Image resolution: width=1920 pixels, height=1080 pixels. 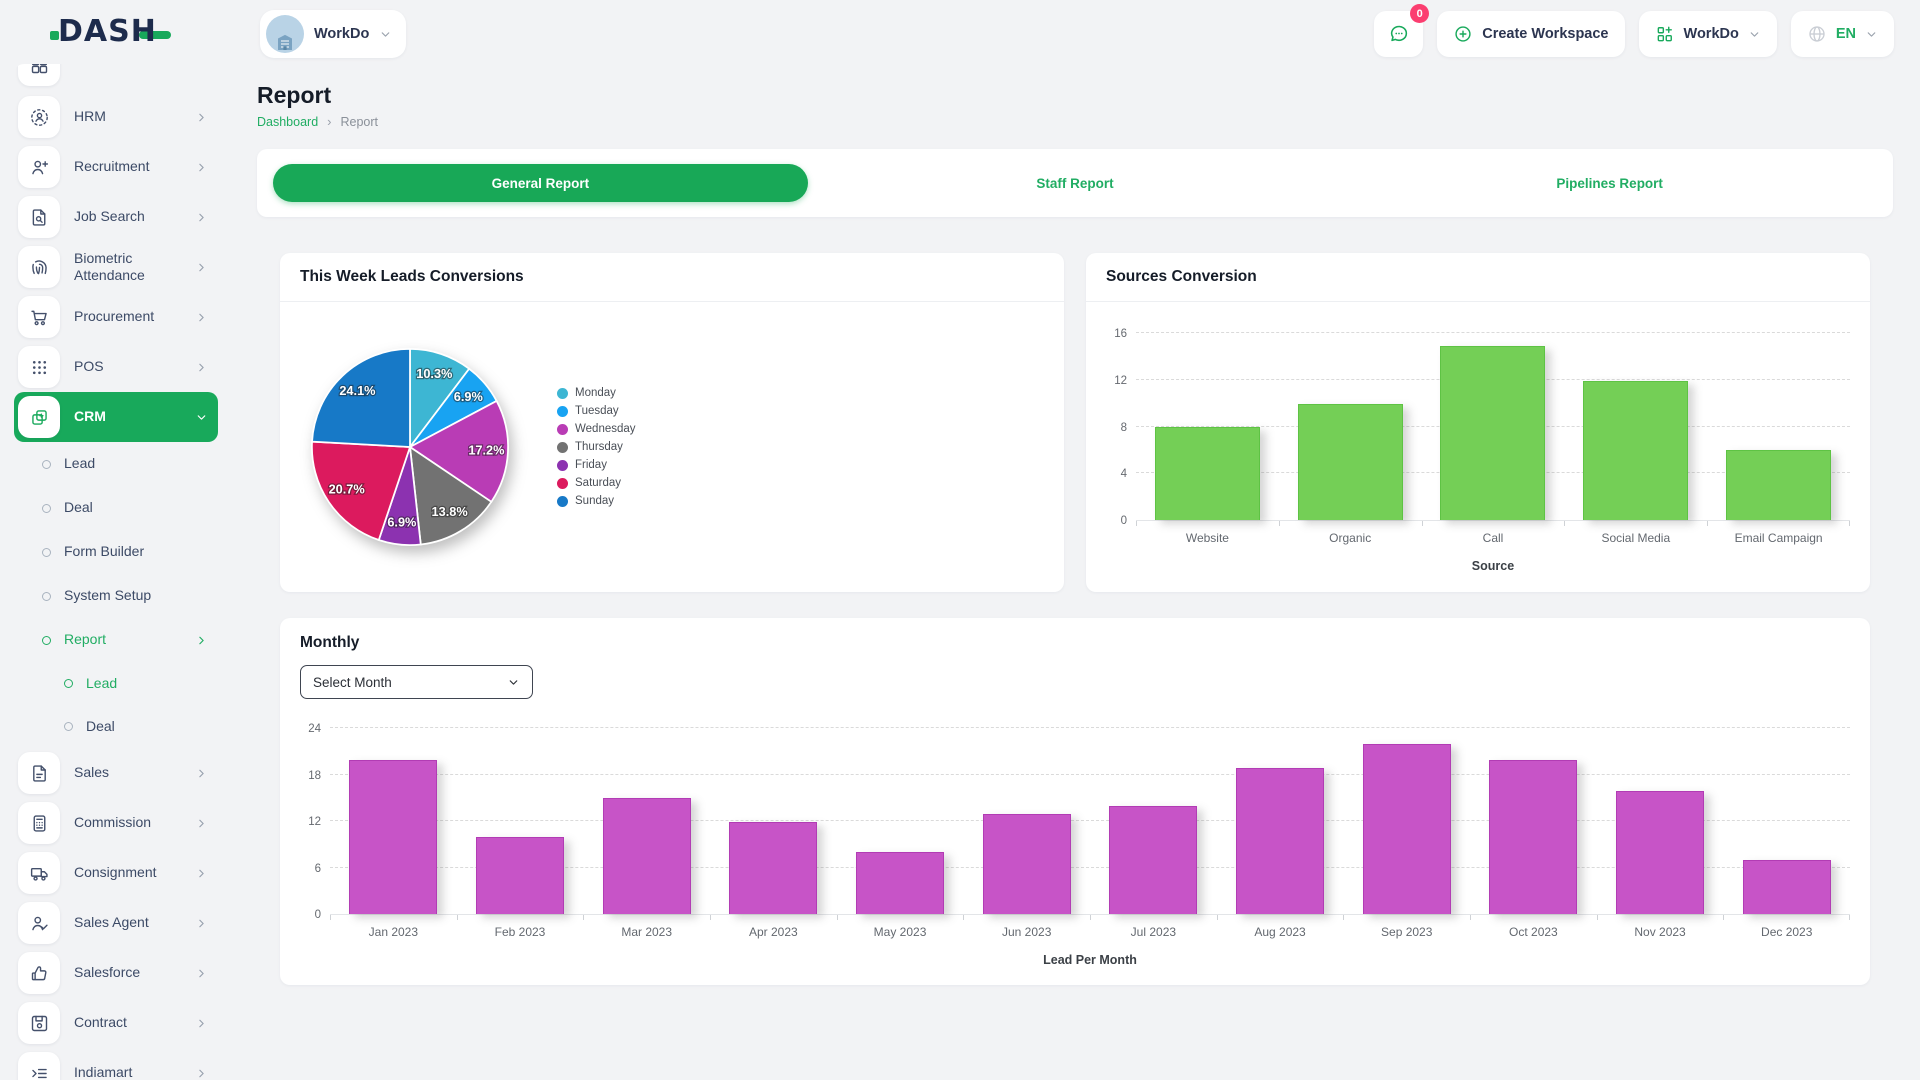 I want to click on sidebar-item-label: Sales, so click(x=92, y=772).